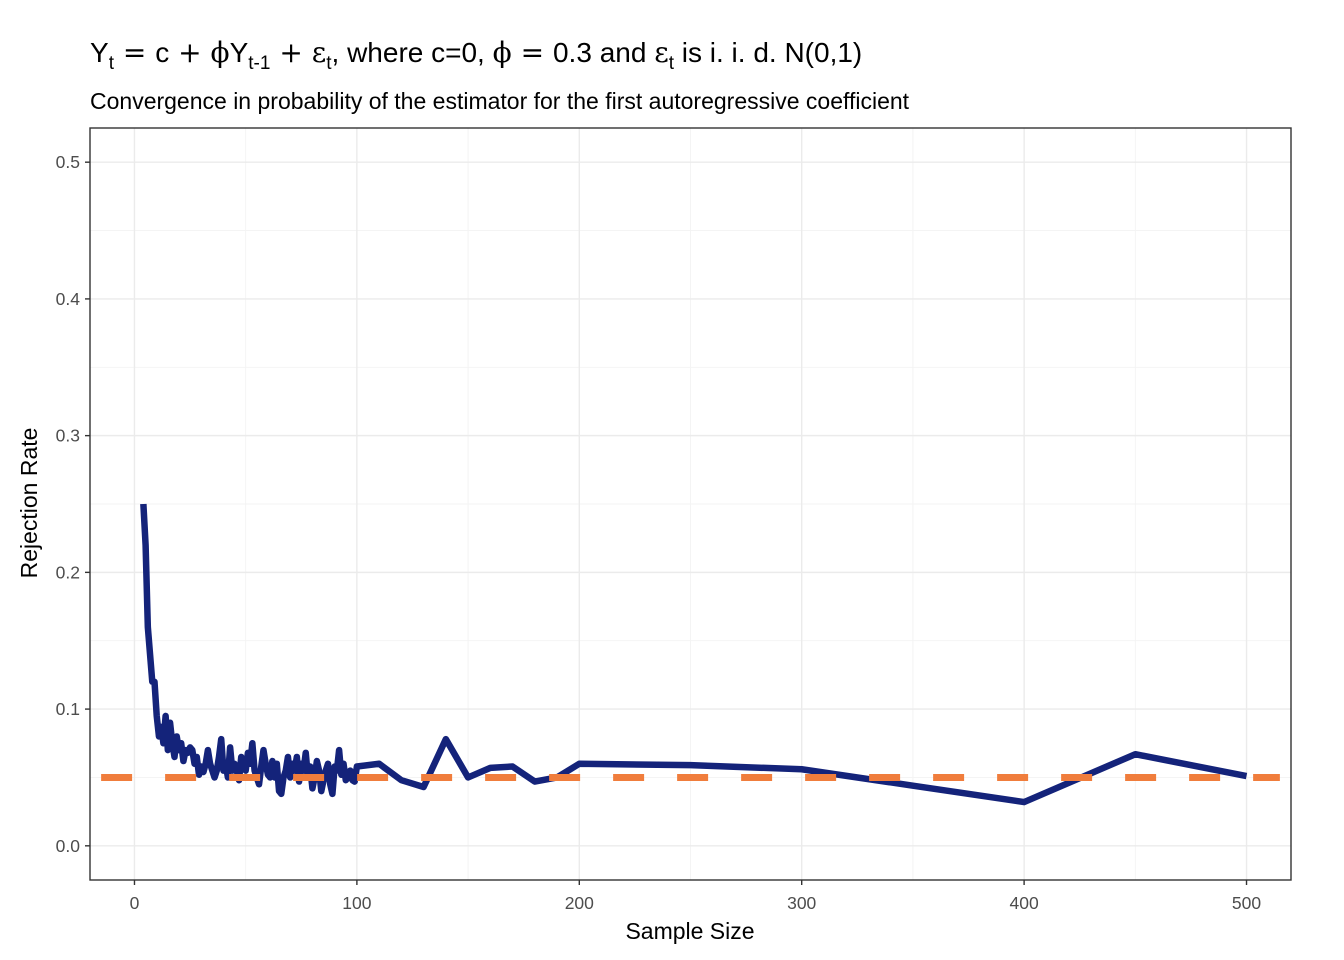  I want to click on y-tick-label: 0.5, so click(68, 162).